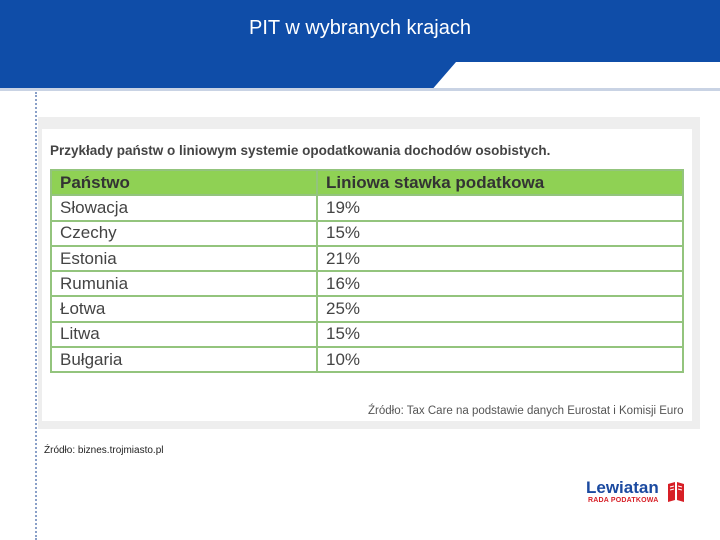 The width and height of the screenshot is (720, 540). I want to click on table-row: Estonia 21%, so click(367, 258).